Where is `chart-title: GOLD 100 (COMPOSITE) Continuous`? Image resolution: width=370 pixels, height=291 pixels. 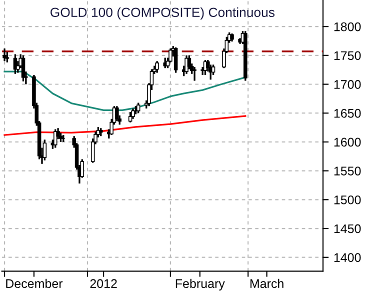 chart-title: GOLD 100 (COMPOSITE) Continuous is located at coordinates (162, 13).